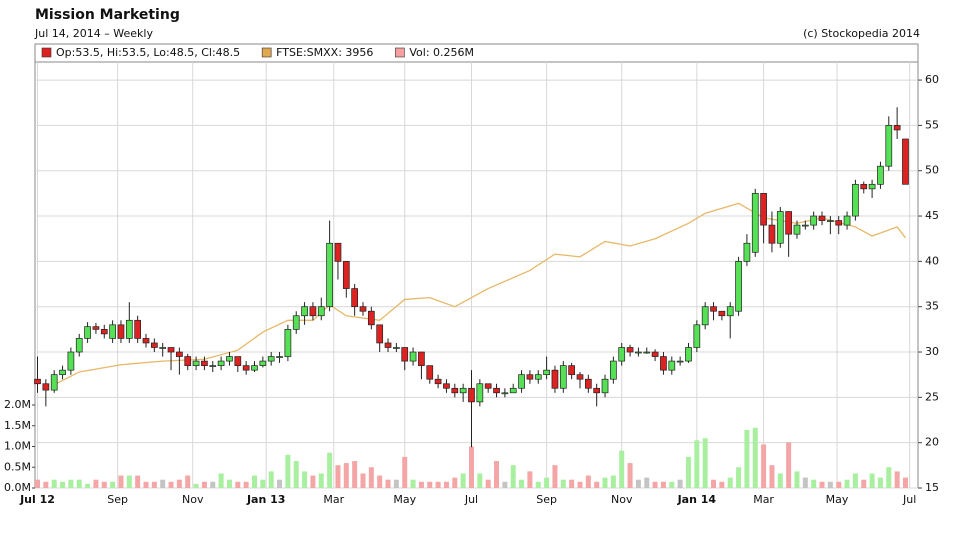  What do you see at coordinates (17, 446) in the screenshot?
I see `vol-tick-label: 1.0M` at bounding box center [17, 446].